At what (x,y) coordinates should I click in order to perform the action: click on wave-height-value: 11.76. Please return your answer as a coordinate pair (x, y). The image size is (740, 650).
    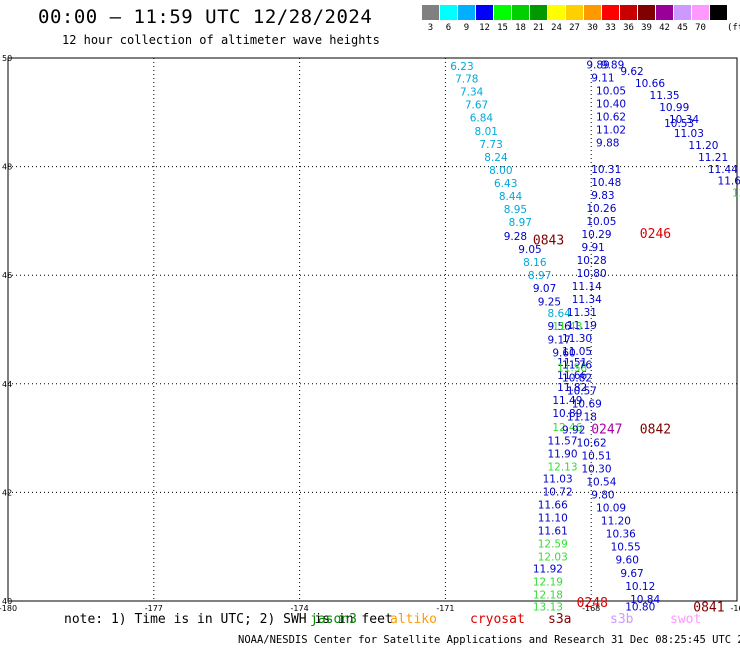
    Looking at the image, I should click on (577, 365).